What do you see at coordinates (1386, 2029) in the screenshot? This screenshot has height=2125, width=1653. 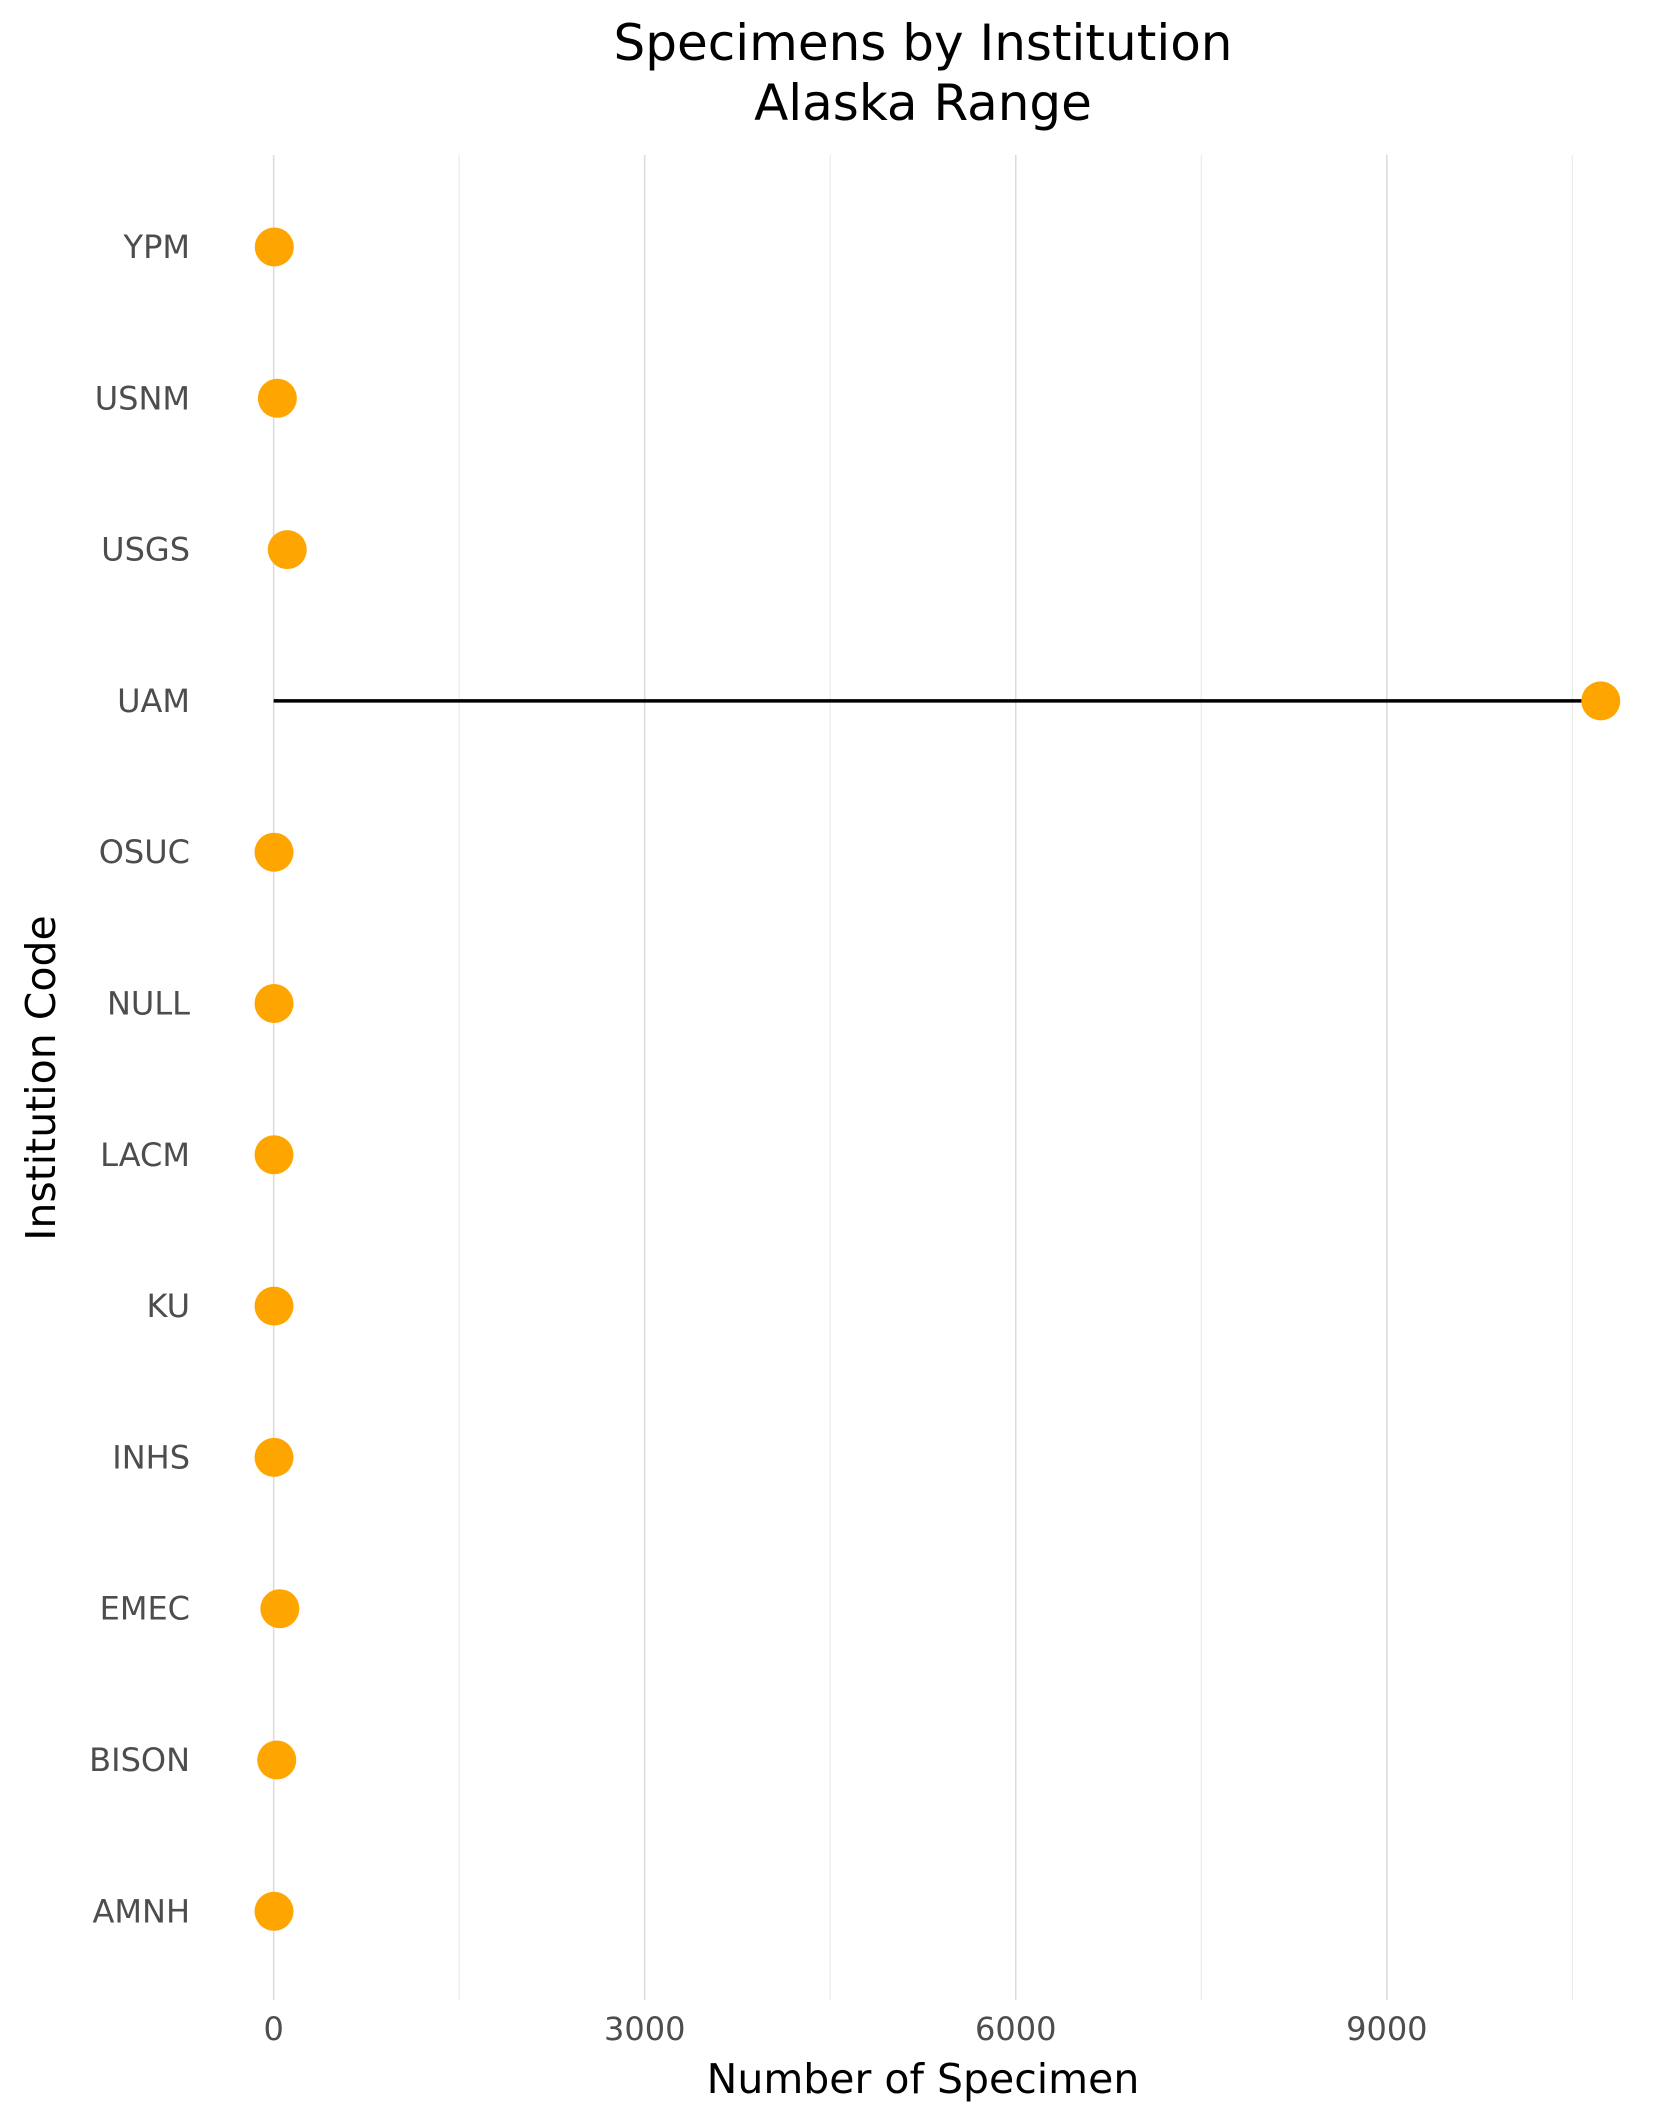 I see `x-tick-label: 9000` at bounding box center [1386, 2029].